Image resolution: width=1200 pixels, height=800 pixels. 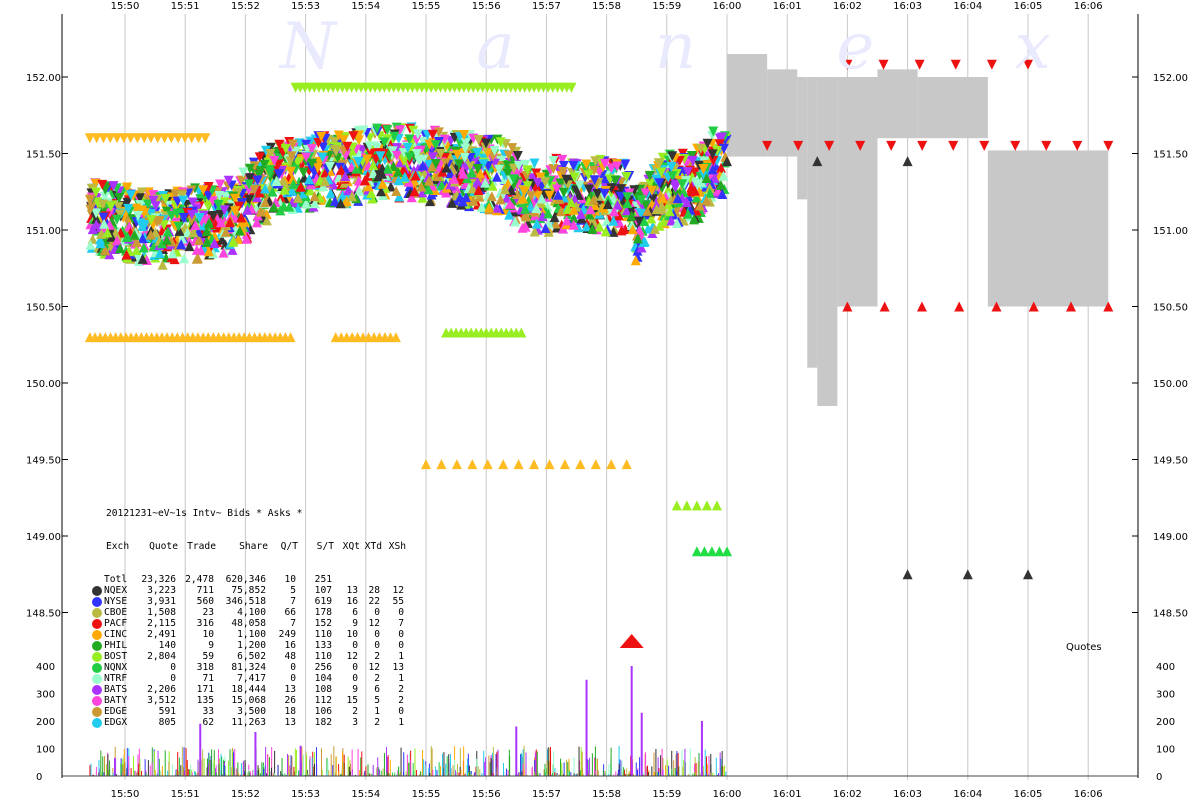 I want to click on price-tick-left: 148.50, so click(x=43, y=614).